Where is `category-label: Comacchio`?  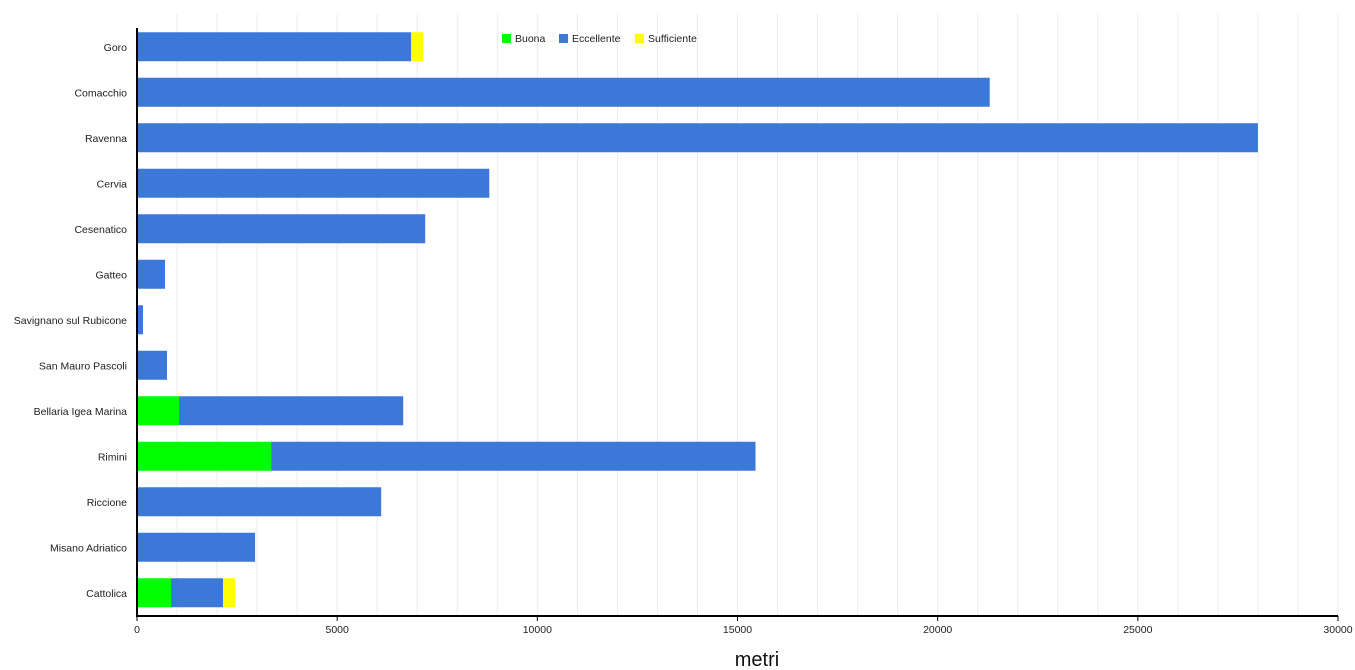
category-label: Comacchio is located at coordinates (100, 93).